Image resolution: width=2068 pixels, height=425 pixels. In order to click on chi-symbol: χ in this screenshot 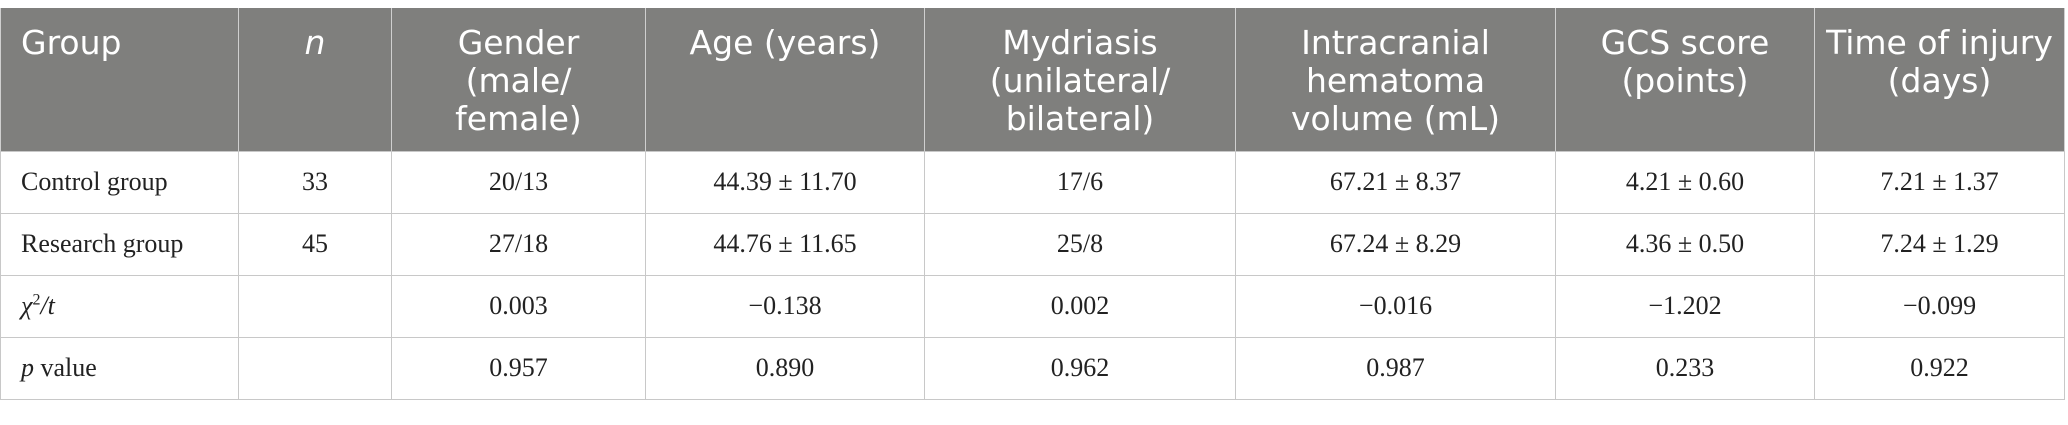, I will do `click(27, 305)`.